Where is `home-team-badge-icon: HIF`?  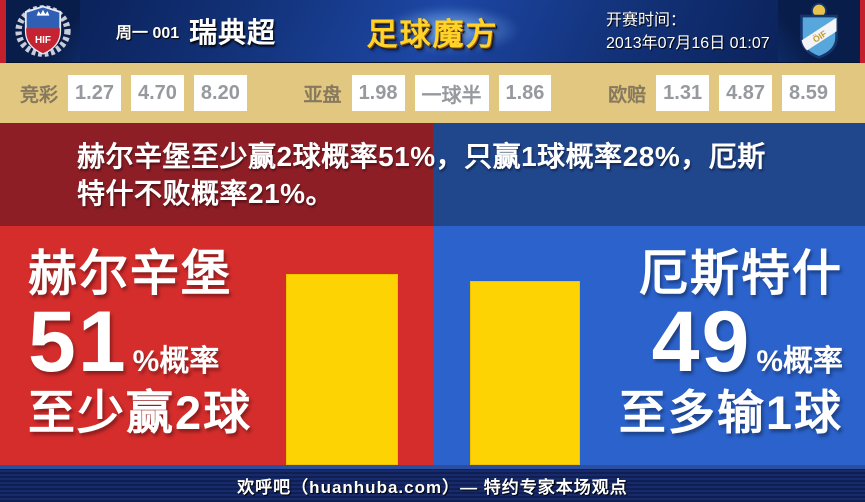
home-team-badge-icon: HIF is located at coordinates (43, 31).